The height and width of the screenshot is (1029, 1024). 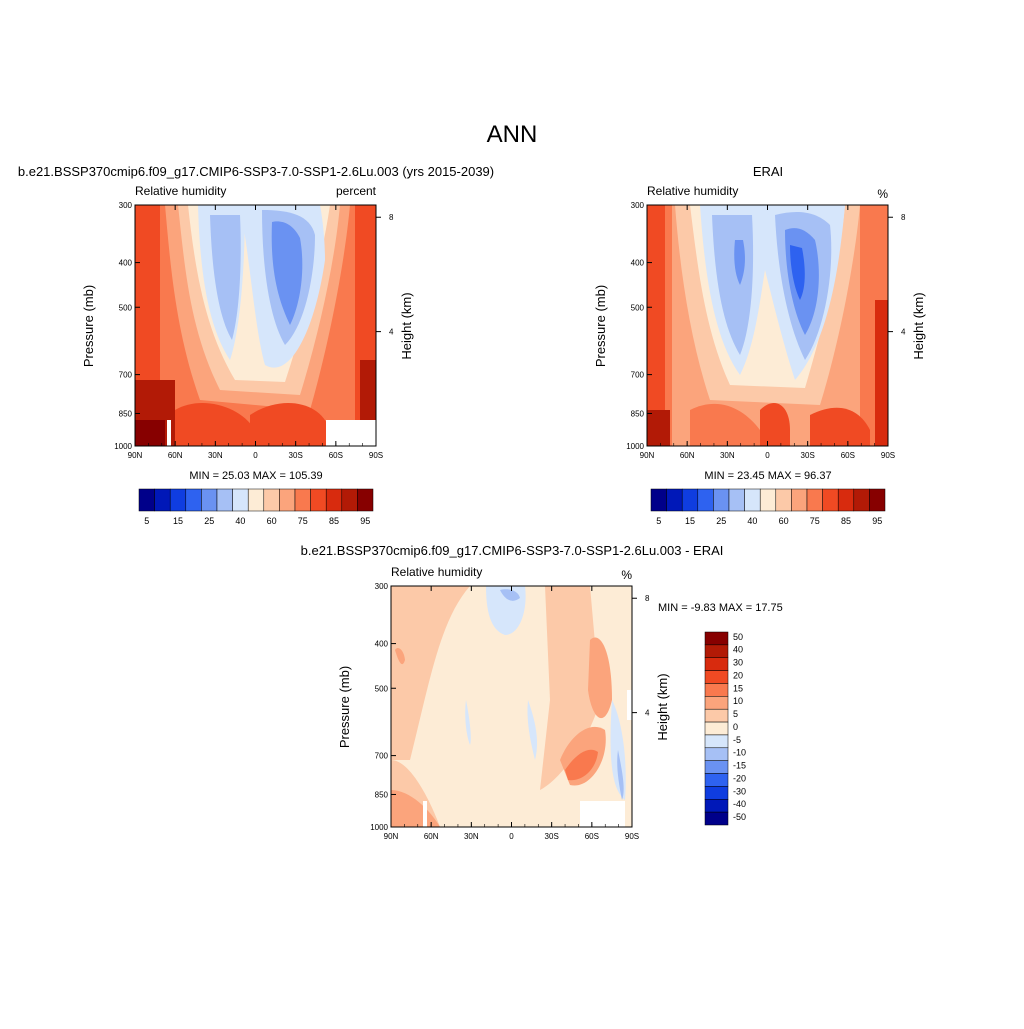 What do you see at coordinates (767, 325) in the screenshot?
I see `panel-obs-field` at bounding box center [767, 325].